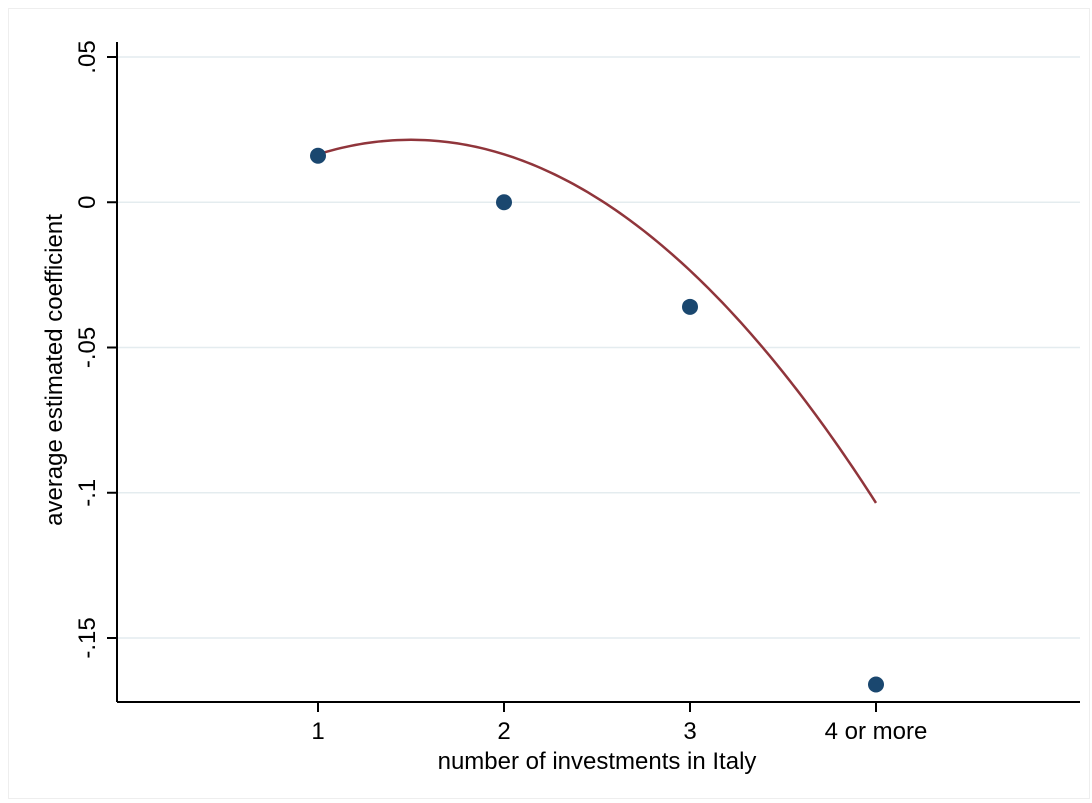 The height and width of the screenshot is (803, 1092). Describe the element at coordinates (619, 723) in the screenshot. I see `x-axis-ticks: 1 2 3 4 or more` at that location.